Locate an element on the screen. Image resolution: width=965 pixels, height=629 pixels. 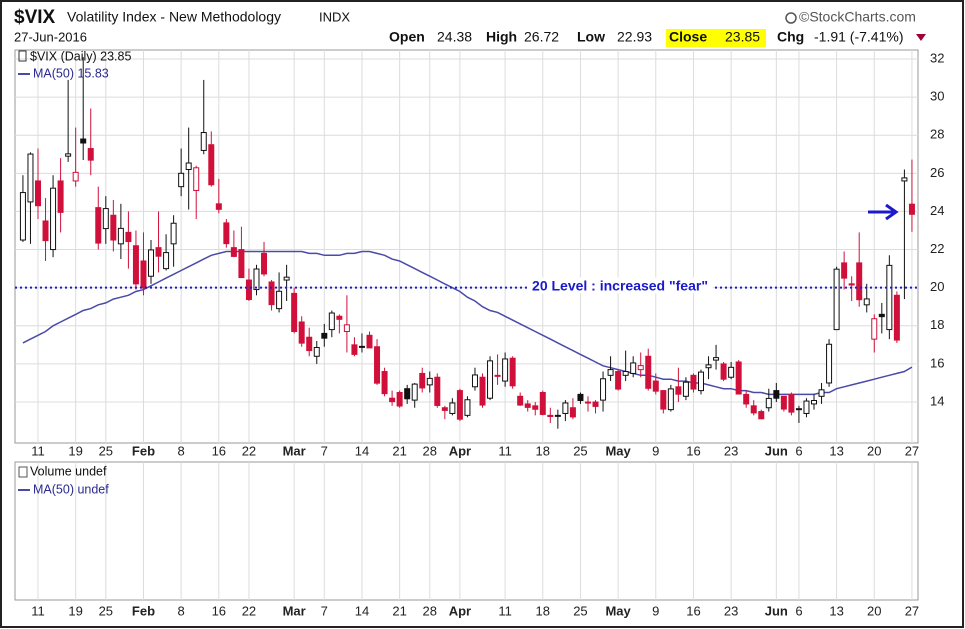
quote-value: 23.85 is located at coordinates (742, 37).